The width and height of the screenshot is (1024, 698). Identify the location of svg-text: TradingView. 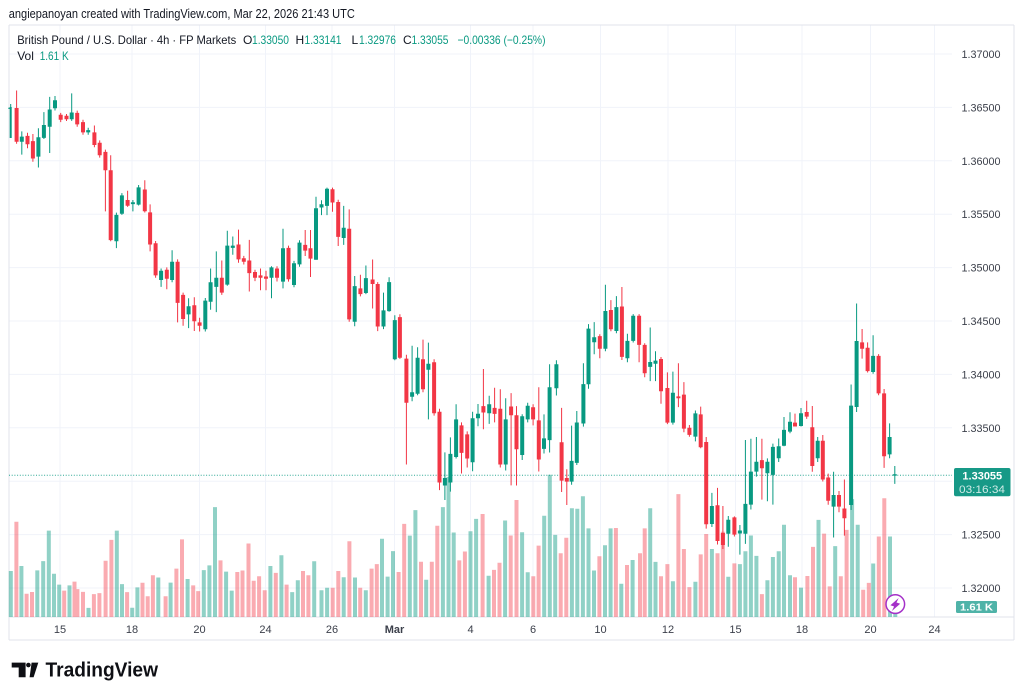
(102, 670).